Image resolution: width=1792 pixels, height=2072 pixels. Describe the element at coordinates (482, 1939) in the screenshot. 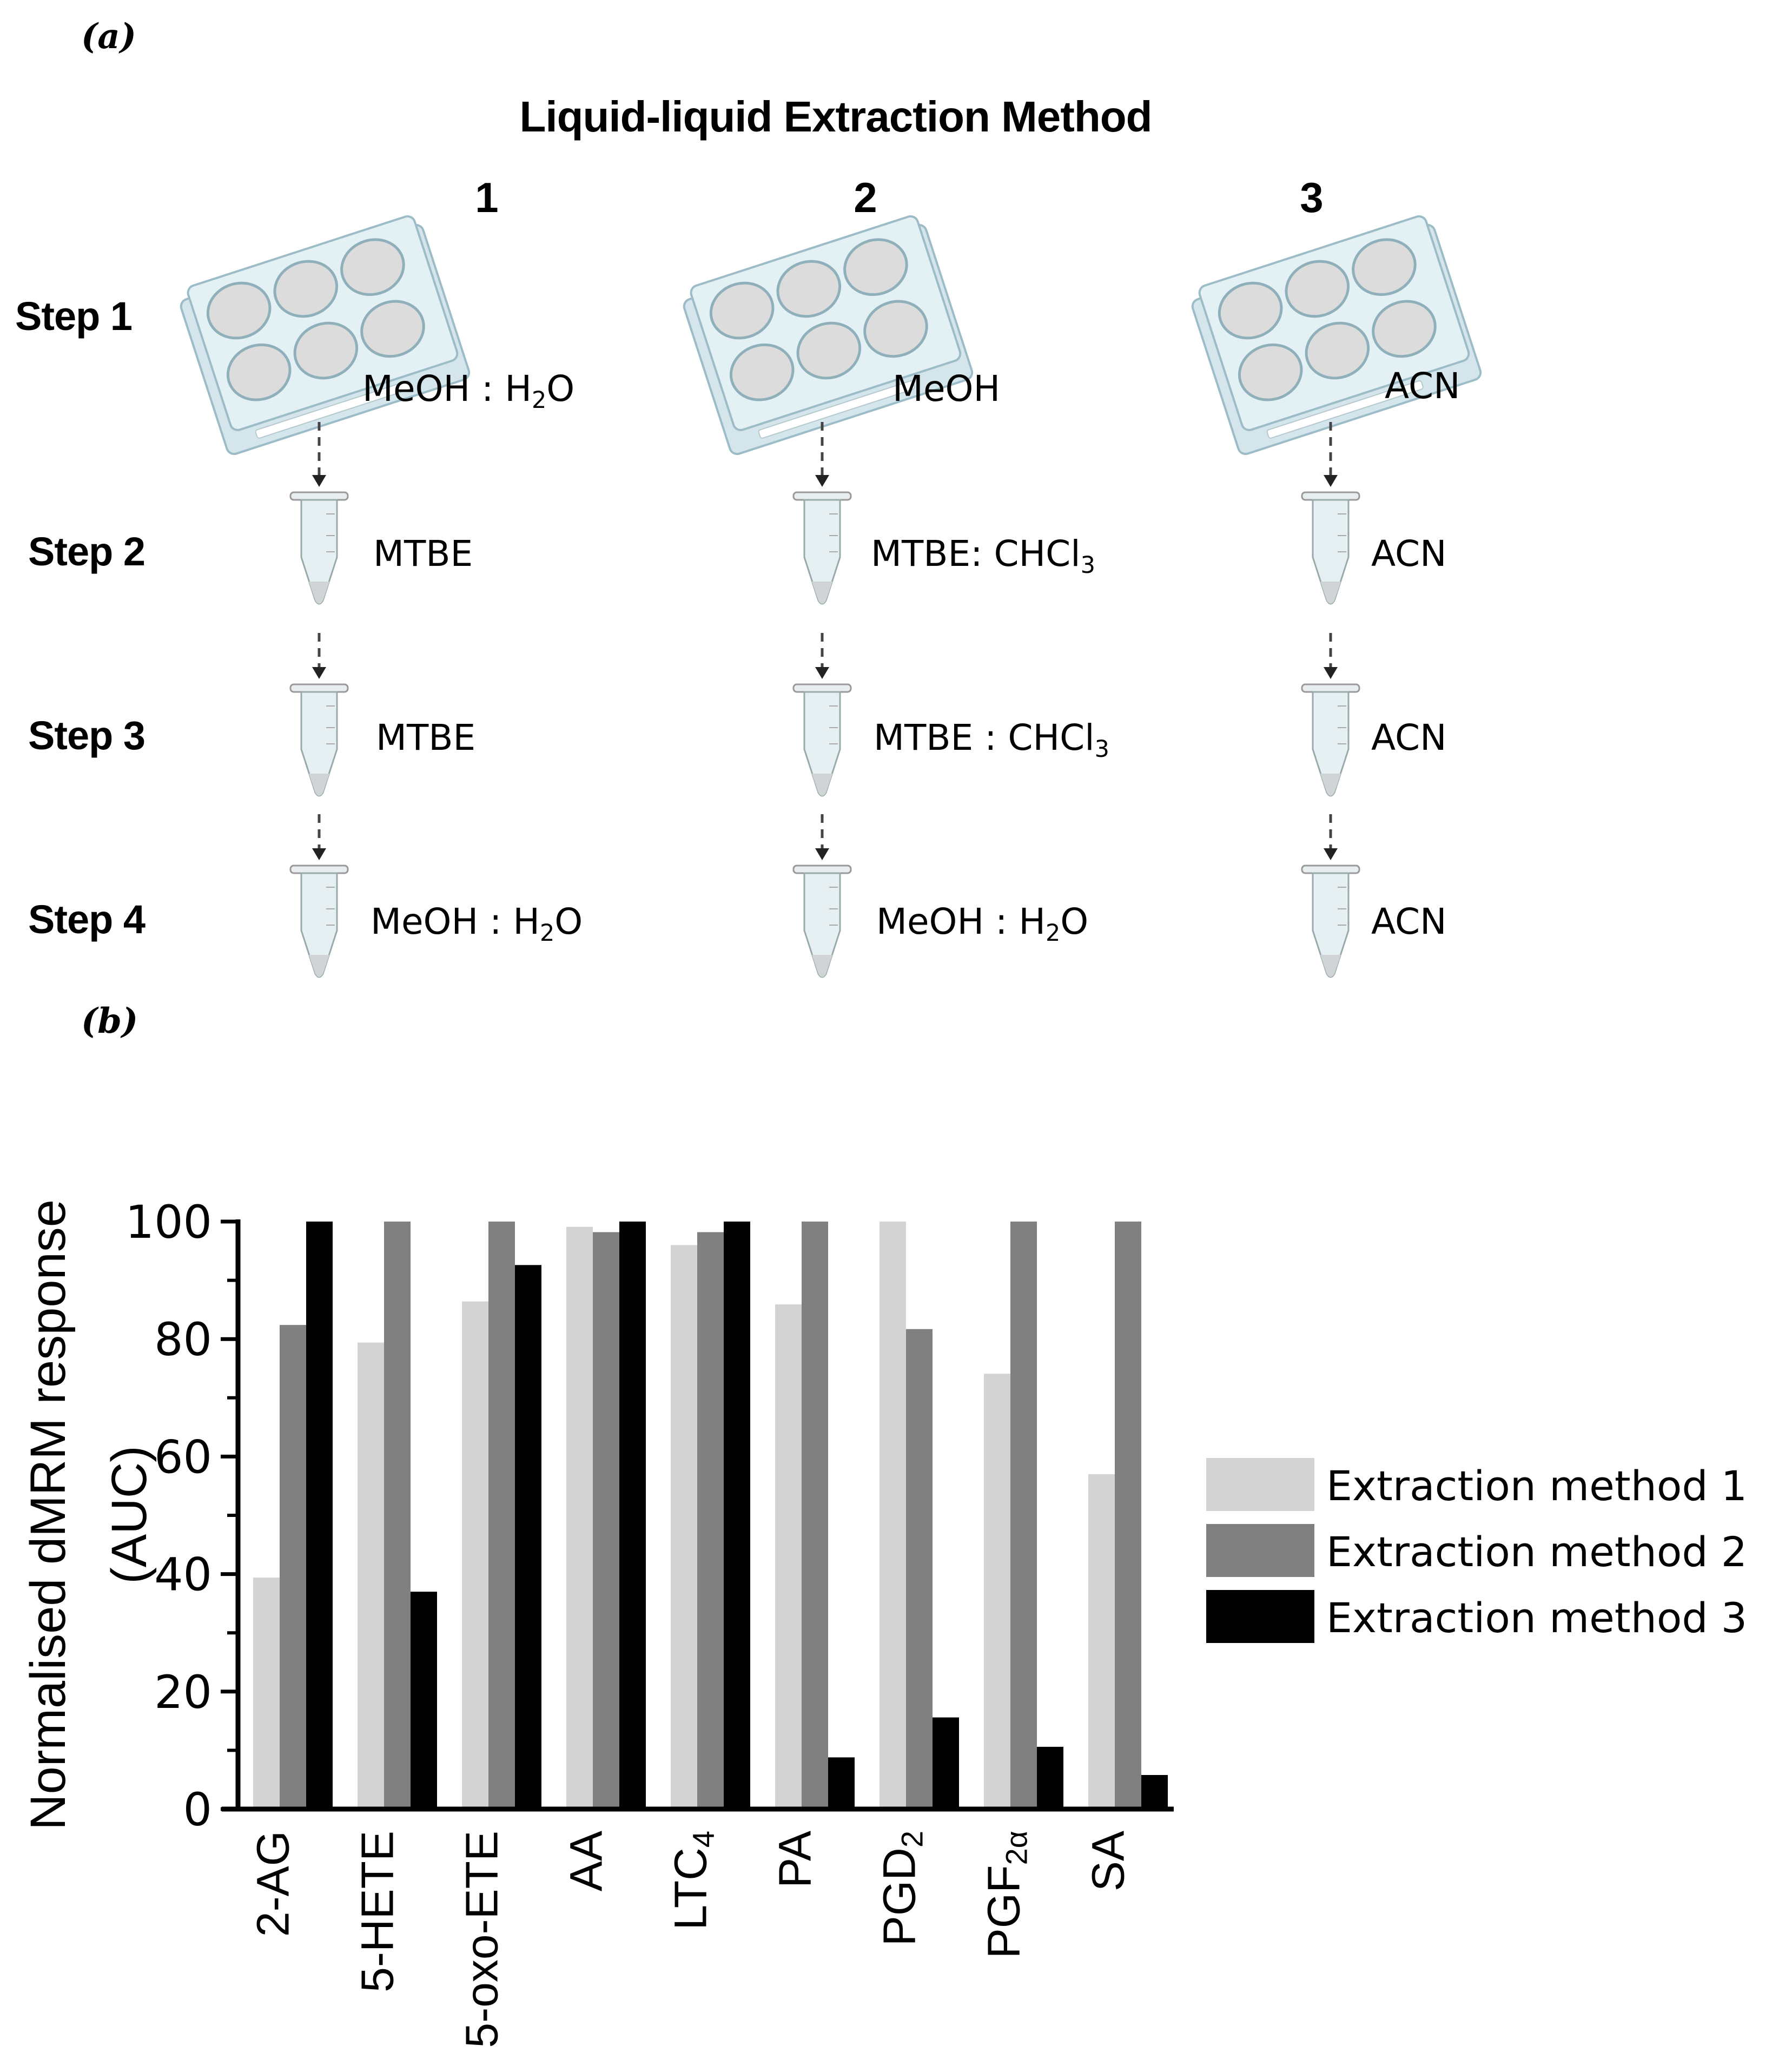

I see `category-label: 5-oxo-ETE` at that location.